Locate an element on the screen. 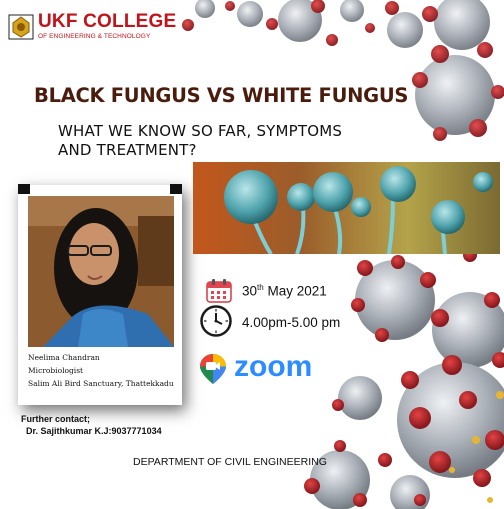  zoom-camera-icon is located at coordinates (213, 369).